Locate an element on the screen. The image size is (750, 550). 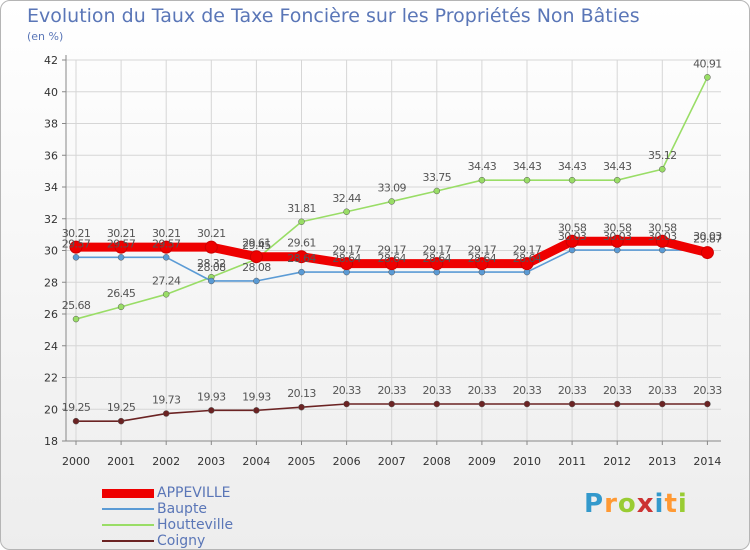
x-tick-label: 2011 is located at coordinates (572, 461).